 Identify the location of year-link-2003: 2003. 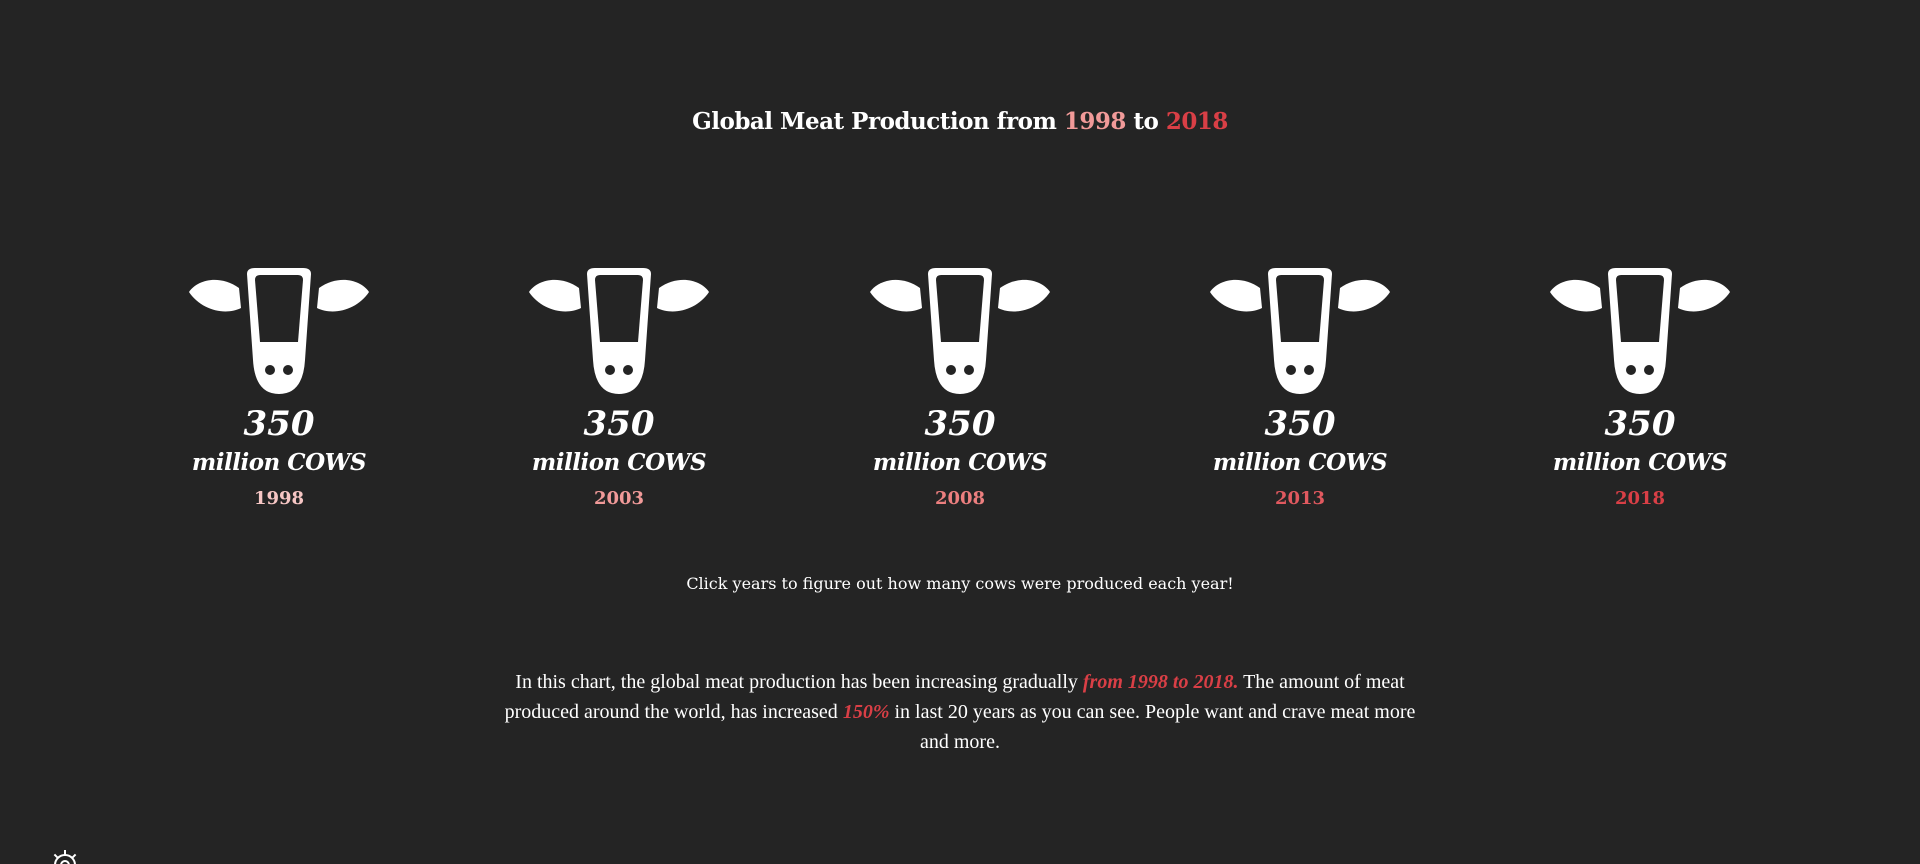
(619, 498).